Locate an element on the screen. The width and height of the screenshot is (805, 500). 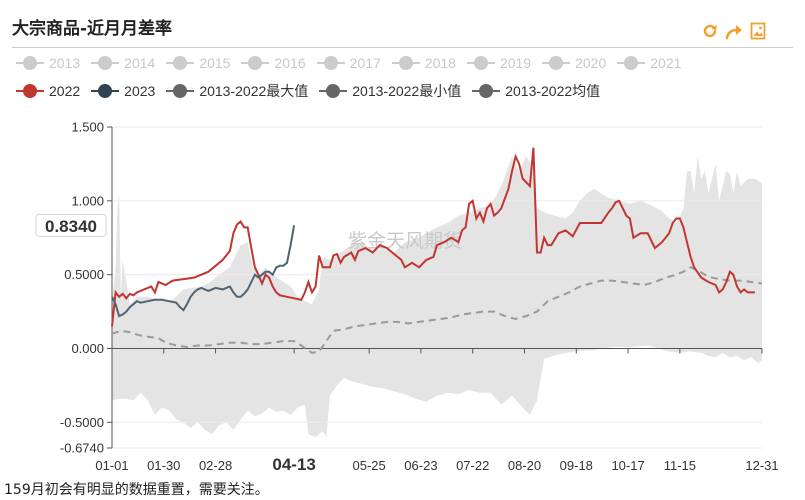
legend-label: 2020 is located at coordinates (591, 63).